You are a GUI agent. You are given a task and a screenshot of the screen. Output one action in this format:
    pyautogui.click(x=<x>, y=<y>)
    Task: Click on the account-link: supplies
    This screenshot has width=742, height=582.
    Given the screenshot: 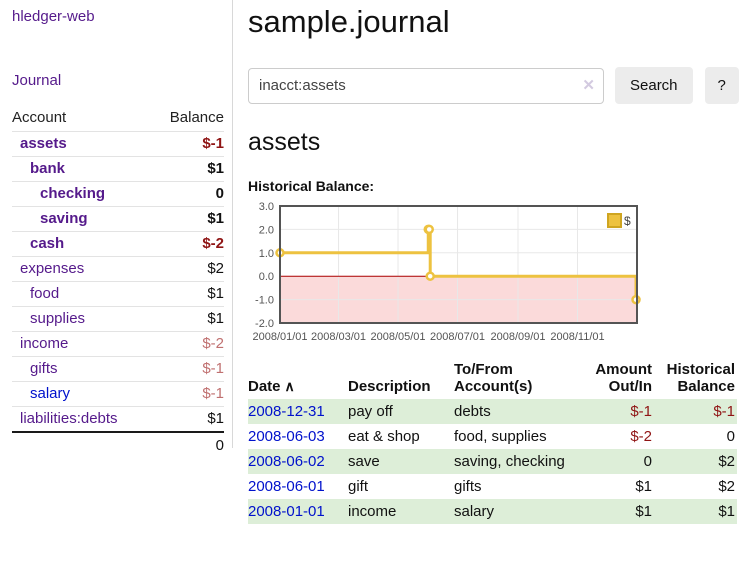 What is the action you would take?
    pyautogui.click(x=58, y=318)
    